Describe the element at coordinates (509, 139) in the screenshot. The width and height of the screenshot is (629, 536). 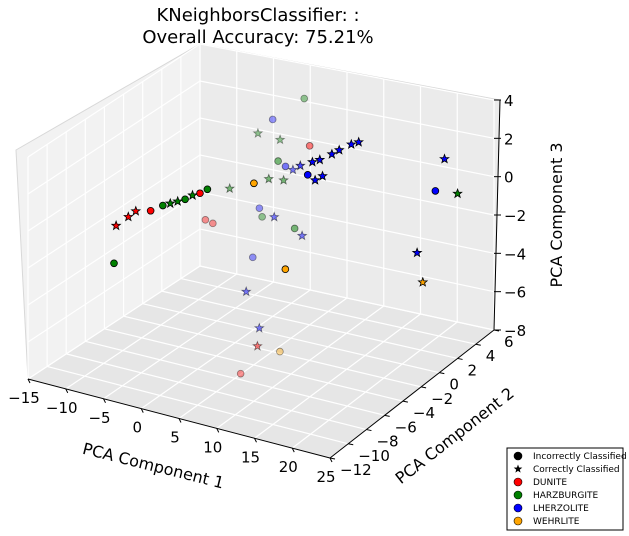
I see `z-tick-label: 2` at that location.